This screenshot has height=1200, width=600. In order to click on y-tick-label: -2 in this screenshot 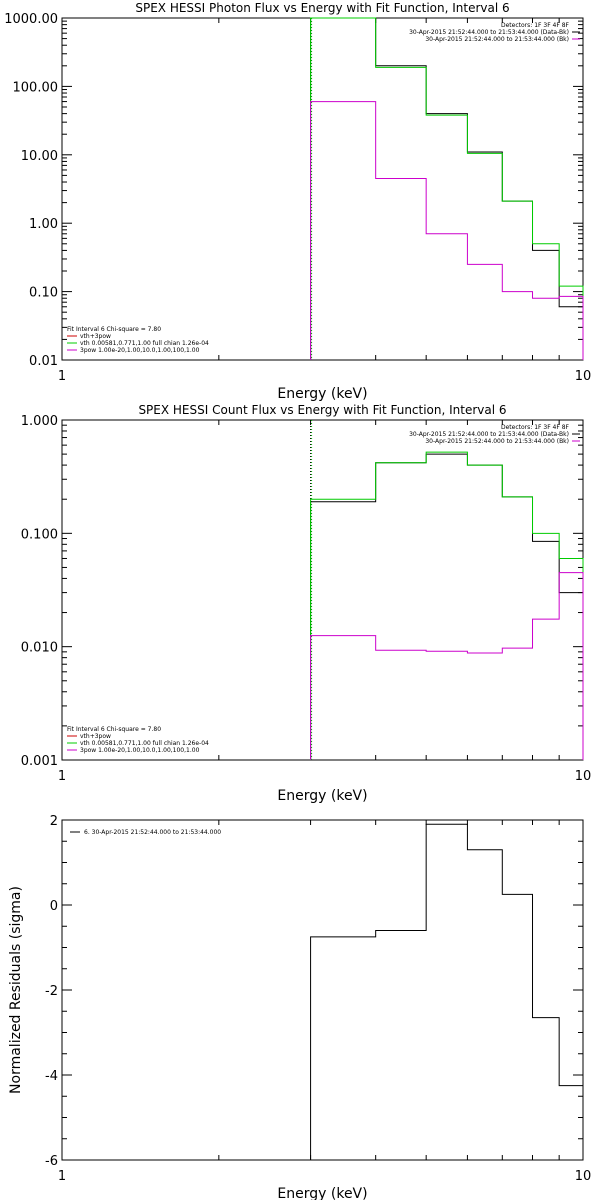, I will do `click(51, 991)`.